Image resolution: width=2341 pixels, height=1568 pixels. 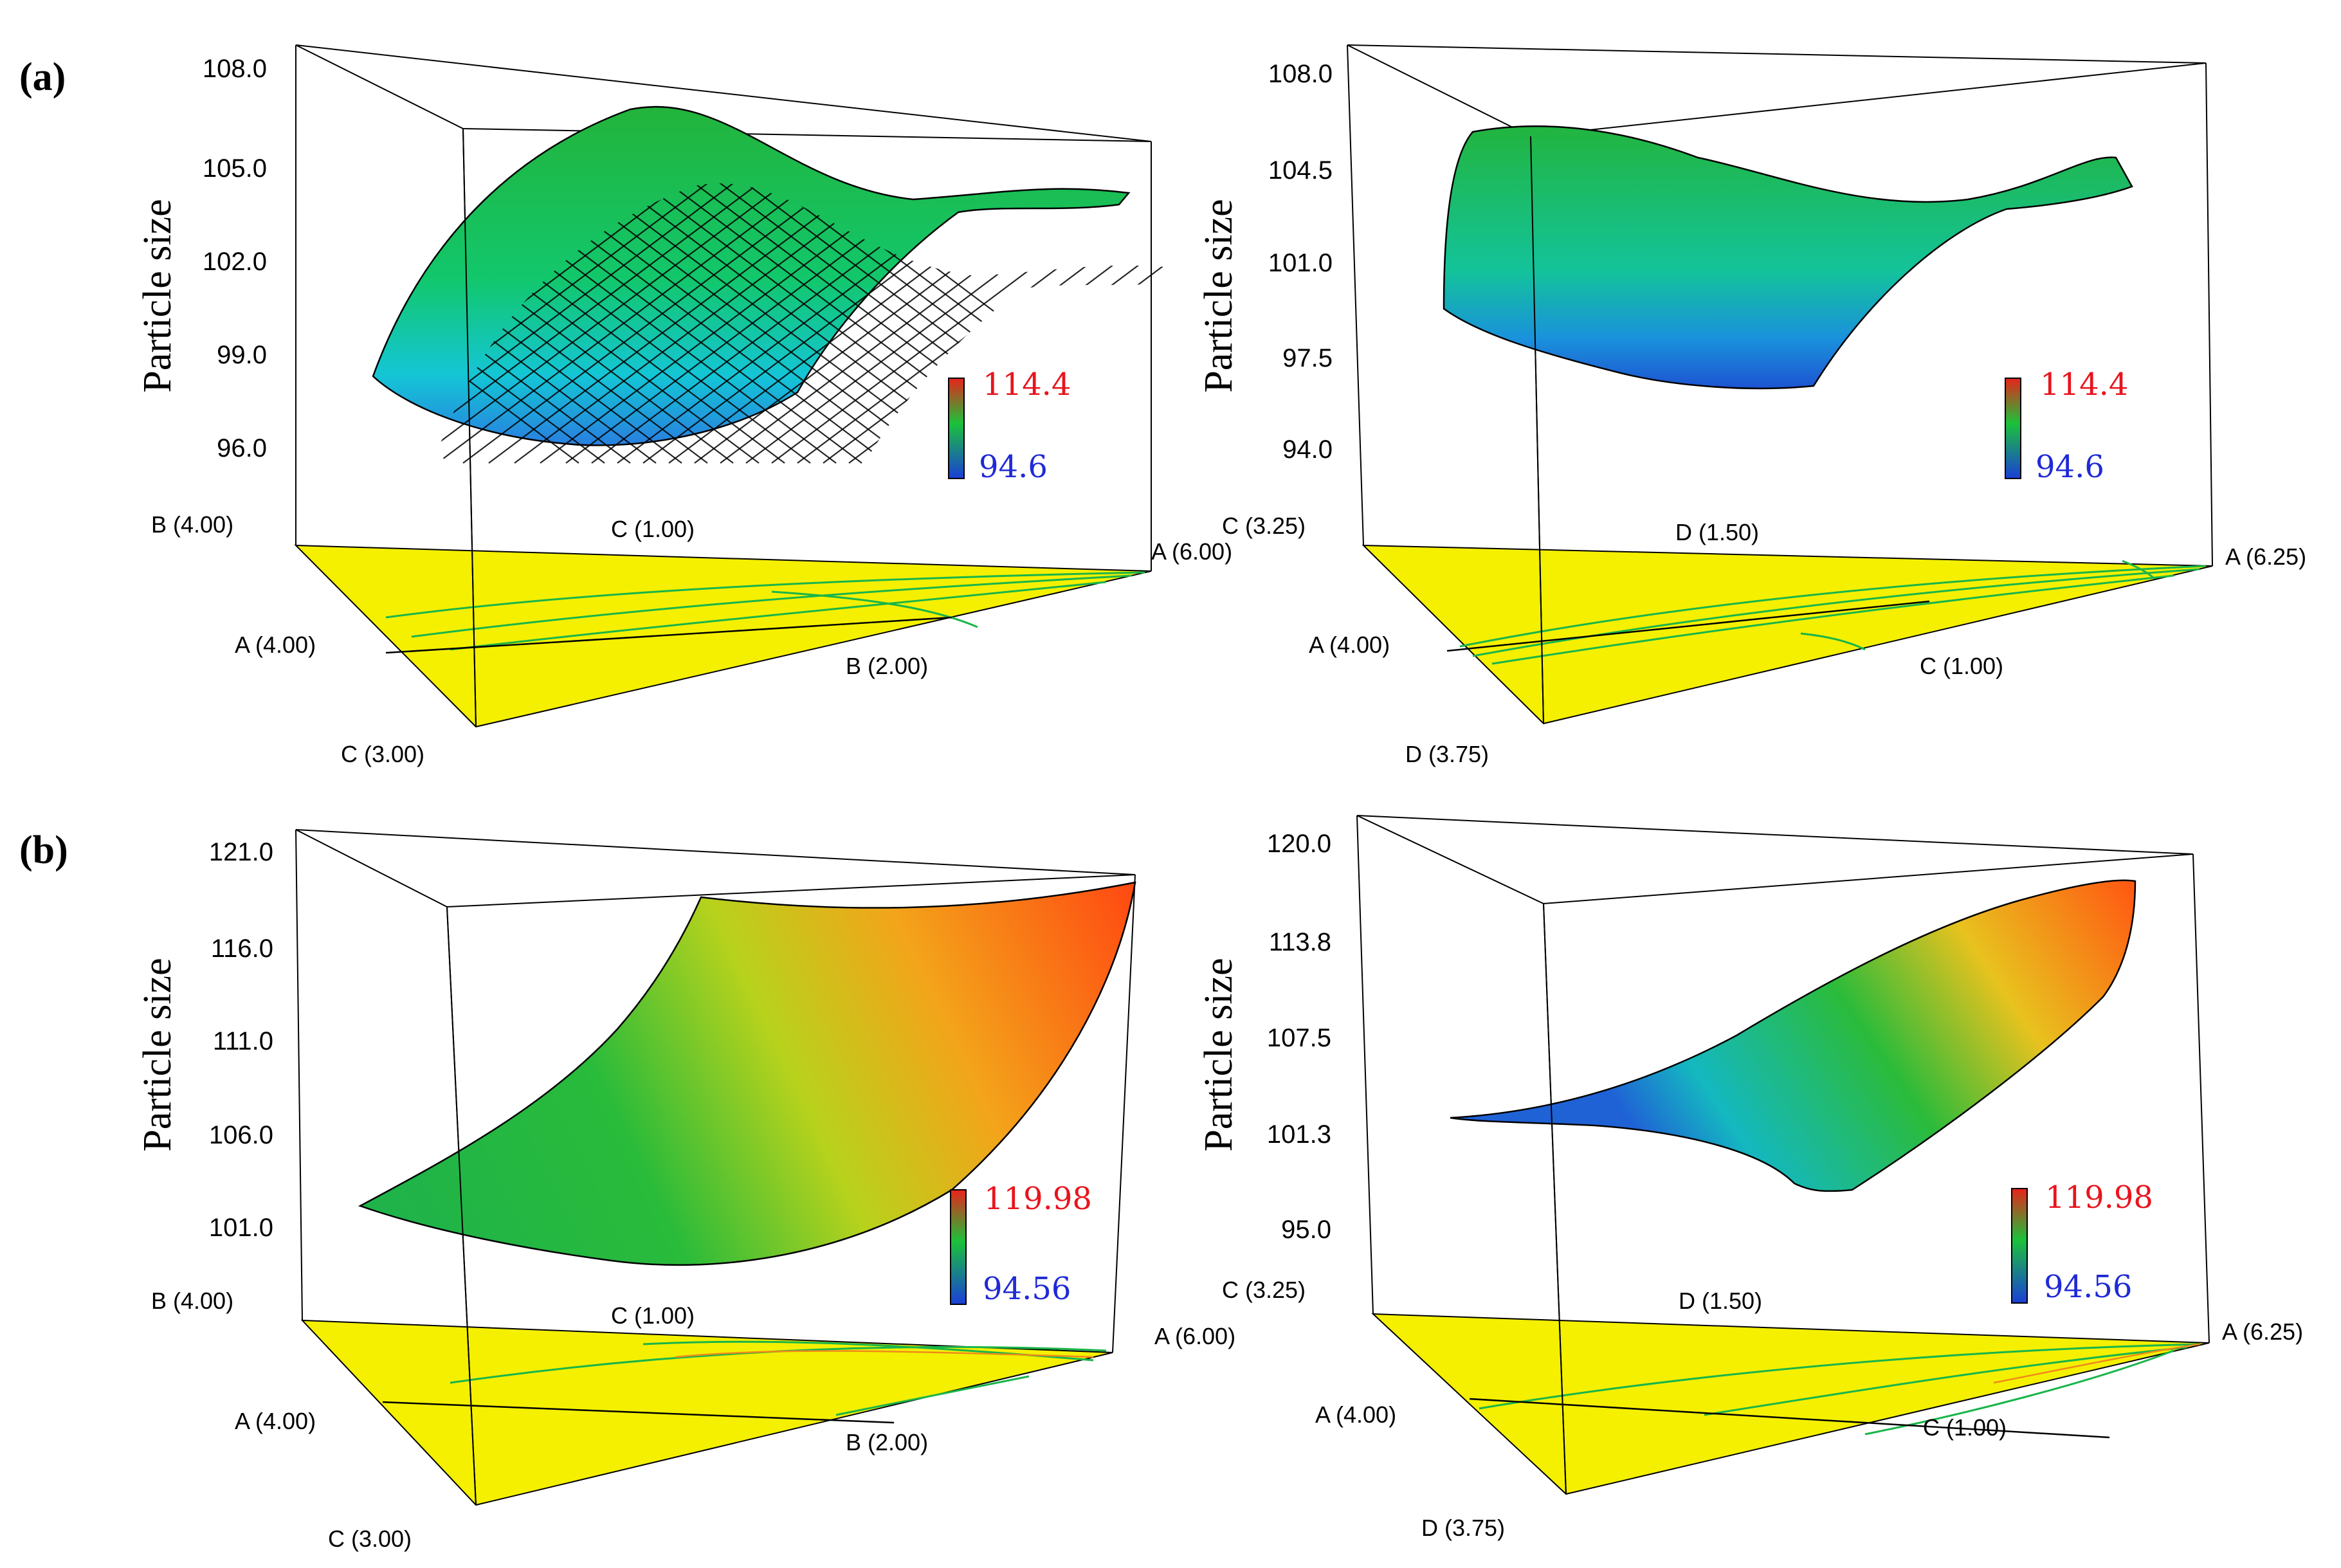 What do you see at coordinates (43, 850) in the screenshot?
I see `row-label-b: (b)` at bounding box center [43, 850].